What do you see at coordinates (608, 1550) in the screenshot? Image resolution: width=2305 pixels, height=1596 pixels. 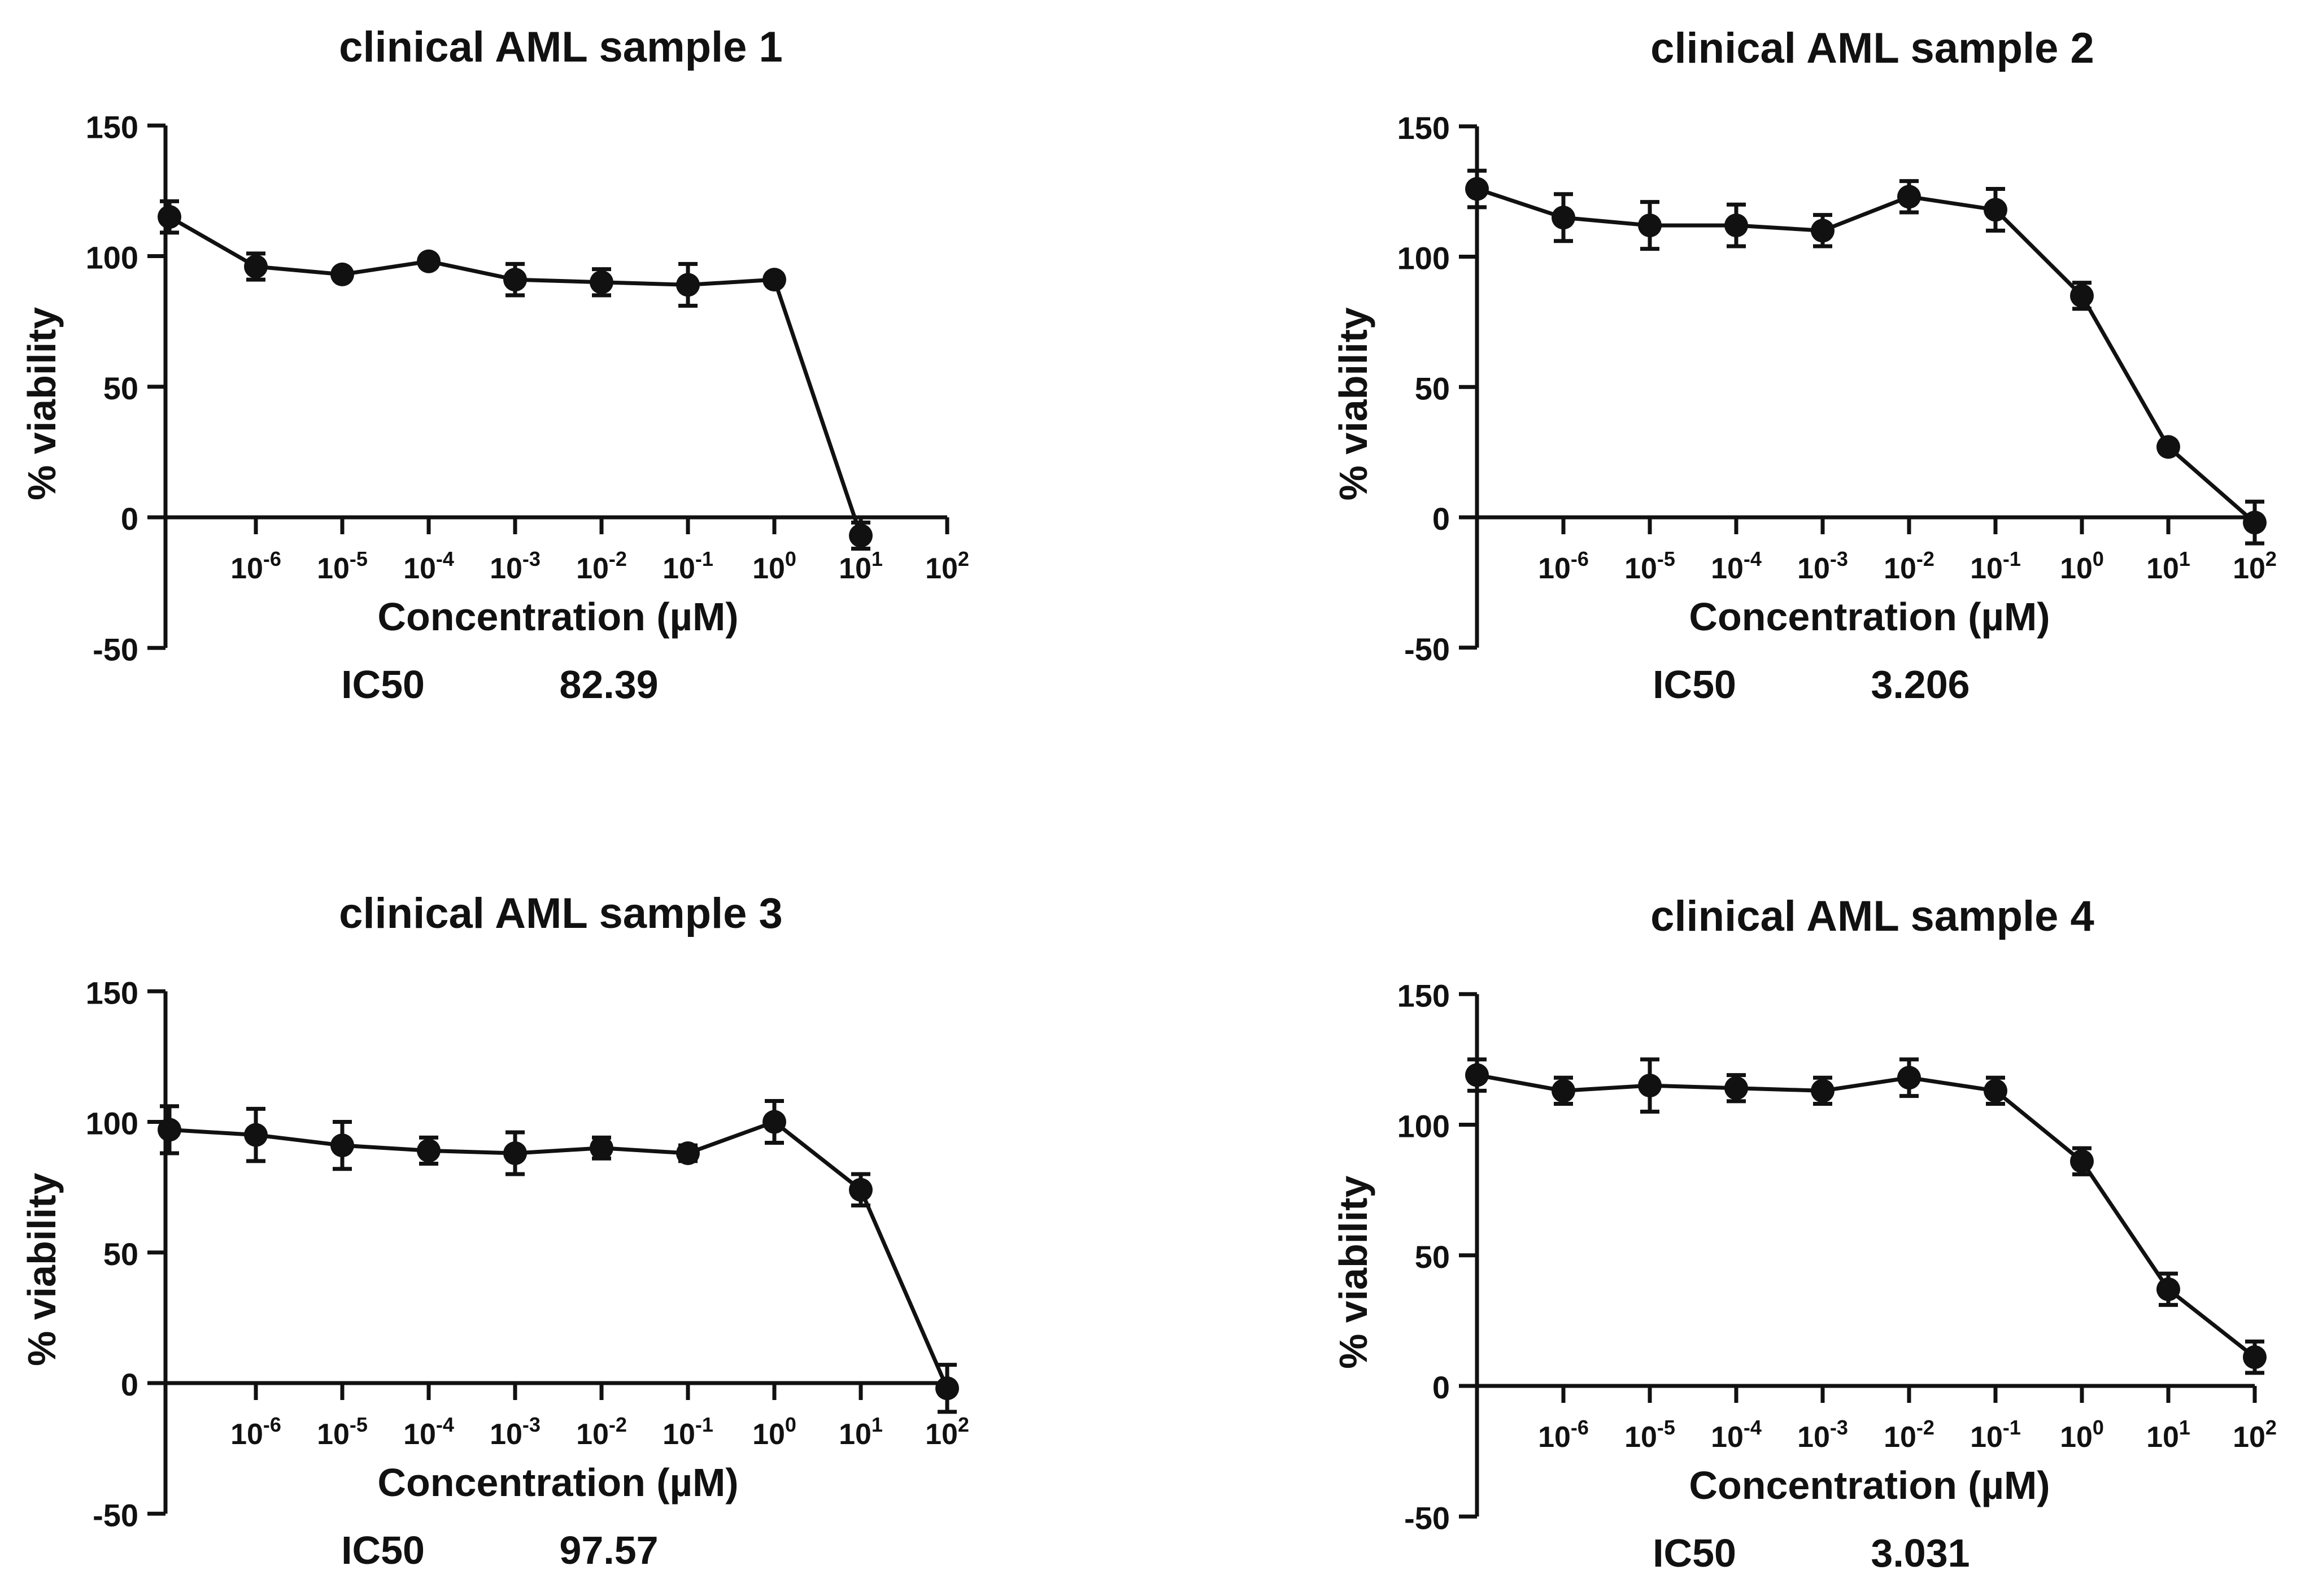 I see `ic50-value: 97.57` at bounding box center [608, 1550].